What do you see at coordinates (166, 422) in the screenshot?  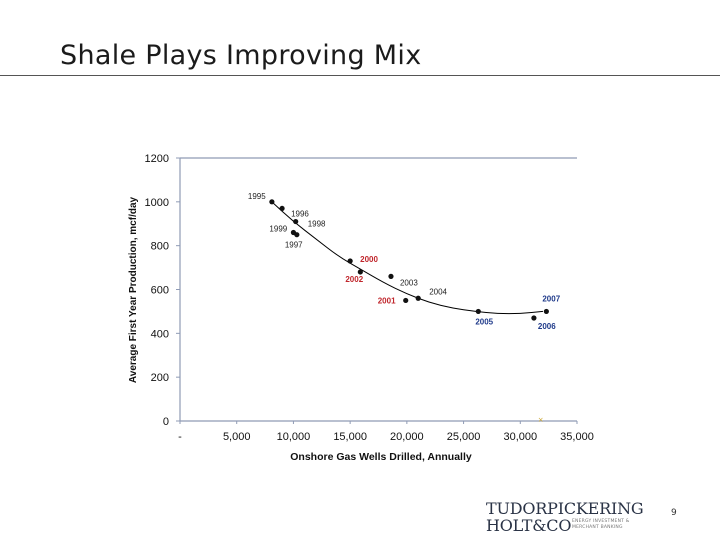 I see `y-tick-label: 0` at bounding box center [166, 422].